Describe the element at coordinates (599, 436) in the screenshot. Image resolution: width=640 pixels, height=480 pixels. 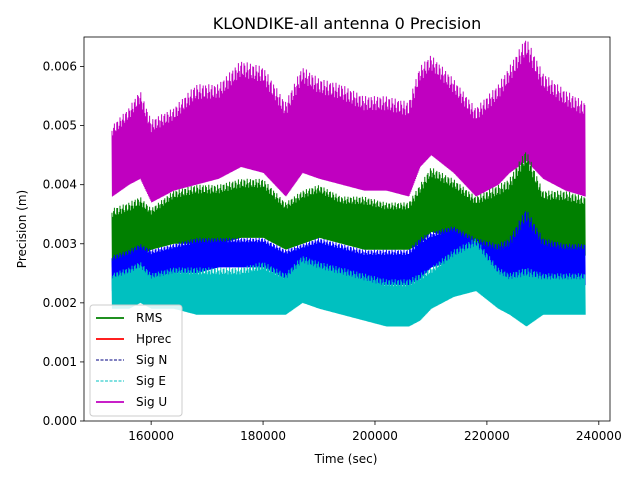
I see `x-tick-label: 240000` at that location.